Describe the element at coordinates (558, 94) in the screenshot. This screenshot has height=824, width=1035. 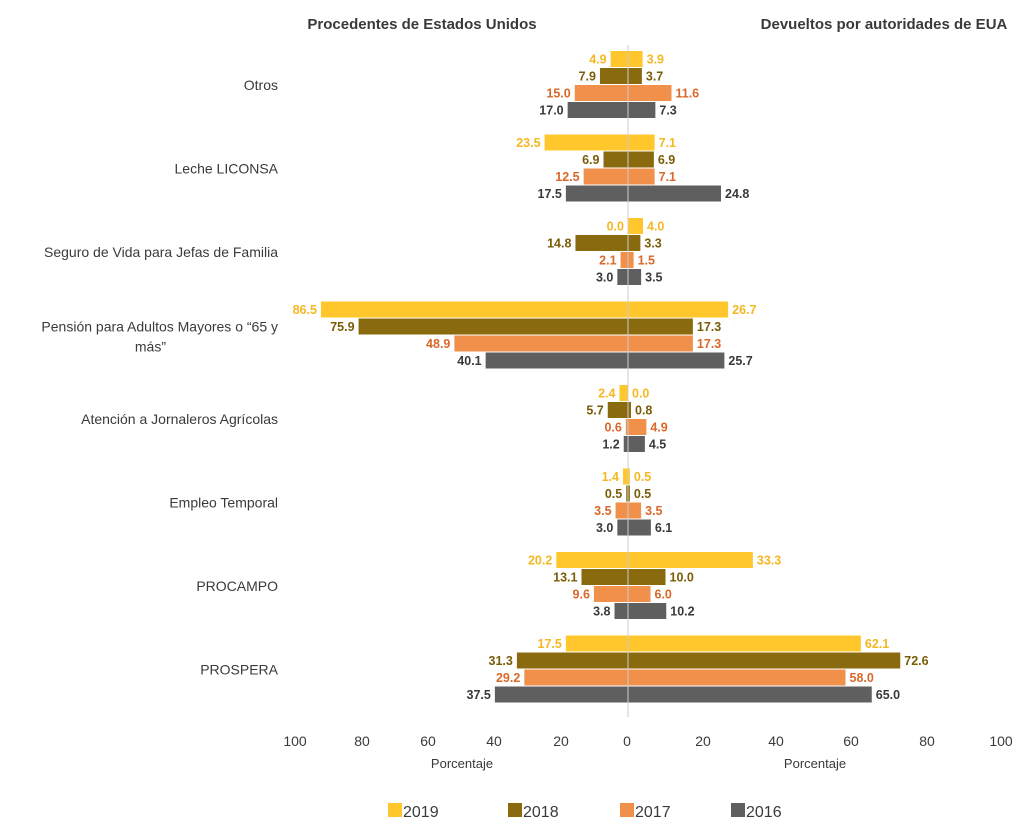
I see `value-label-left-2017-0: 15.0` at that location.